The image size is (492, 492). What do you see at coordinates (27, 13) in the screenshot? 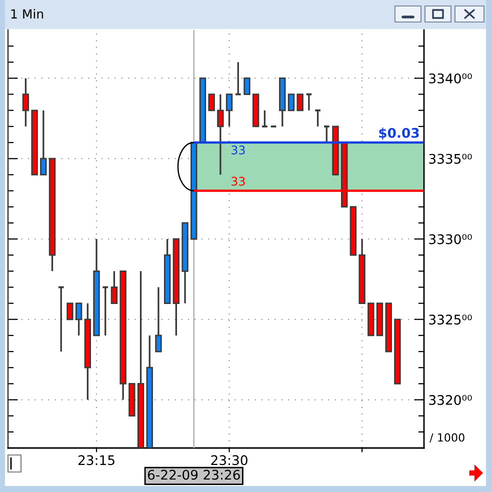
I see `chart-title: 1 Min` at bounding box center [27, 13].